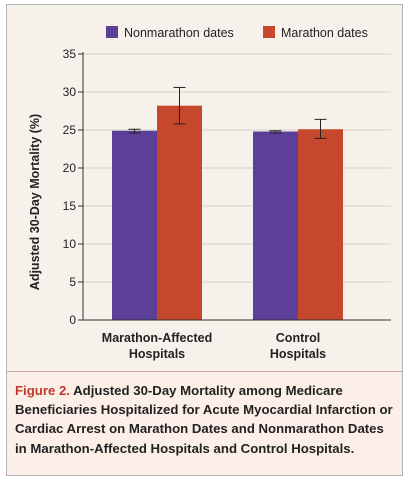 This screenshot has height=481, width=412. What do you see at coordinates (157, 338) in the screenshot?
I see `x-category-label: Marathon-Affected` at bounding box center [157, 338].